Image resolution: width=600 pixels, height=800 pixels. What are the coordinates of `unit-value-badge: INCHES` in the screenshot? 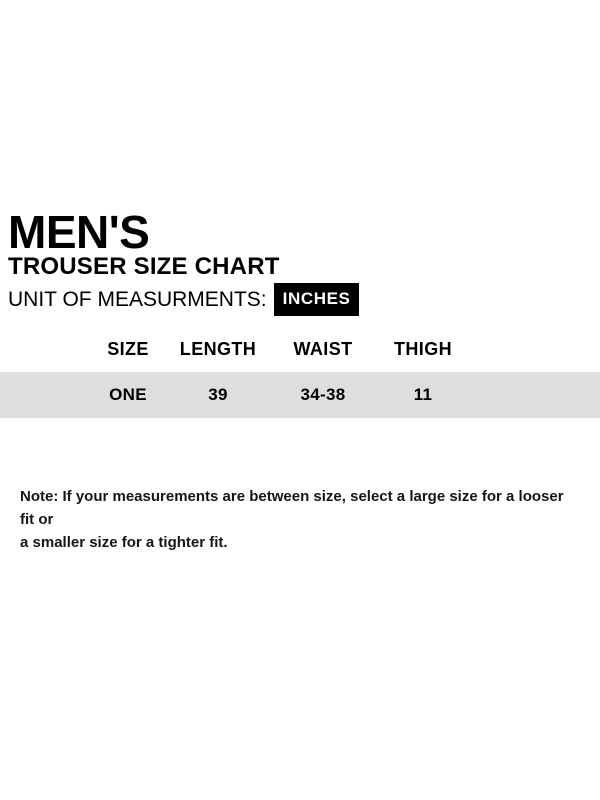 It's located at (316, 299).